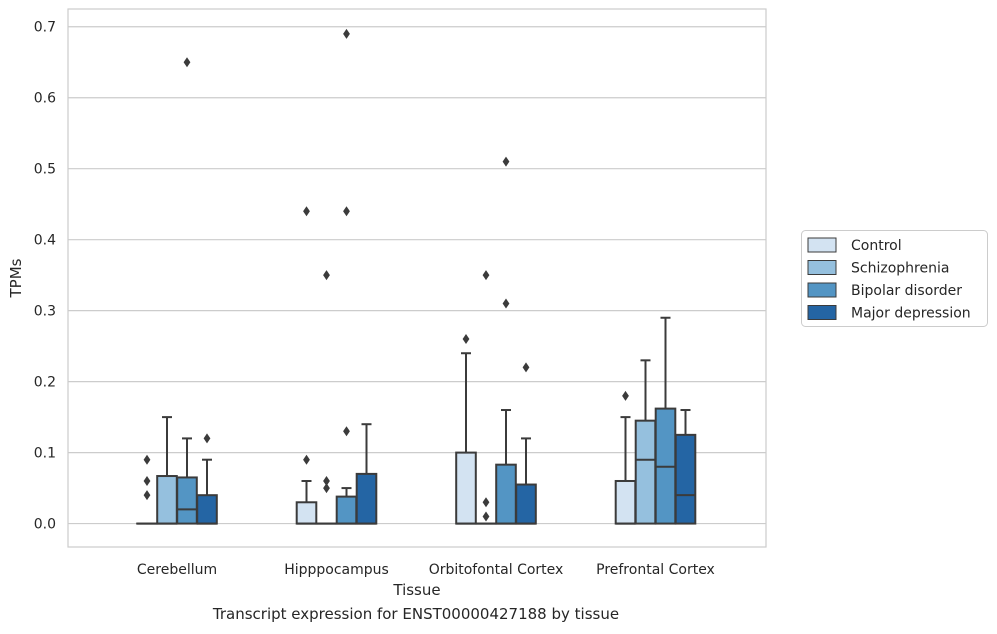 The height and width of the screenshot is (634, 997). Describe the element at coordinates (336, 570) in the screenshot. I see `x-tick-label: Hipppocampus` at that location.